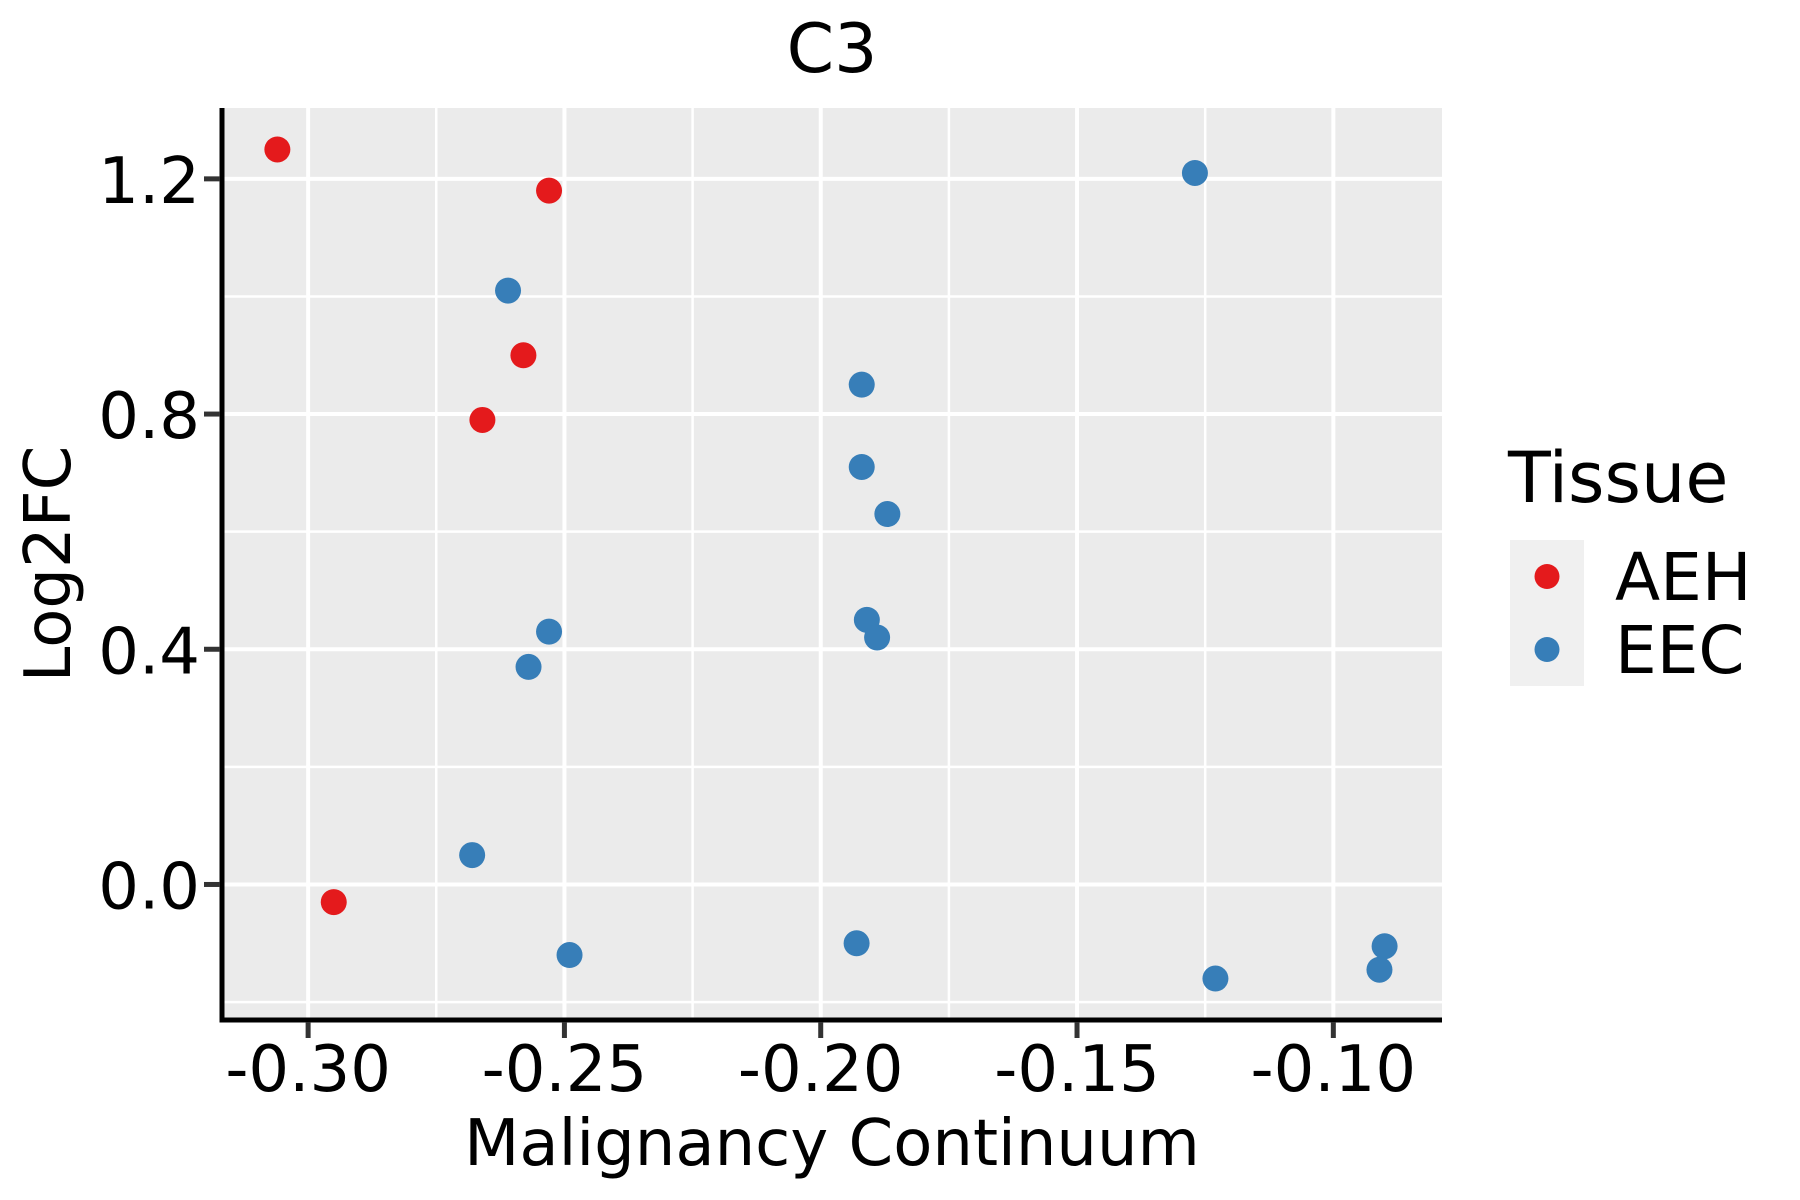  What do you see at coordinates (149, 417) in the screenshot?
I see `y-tick-label: 0.8` at bounding box center [149, 417].